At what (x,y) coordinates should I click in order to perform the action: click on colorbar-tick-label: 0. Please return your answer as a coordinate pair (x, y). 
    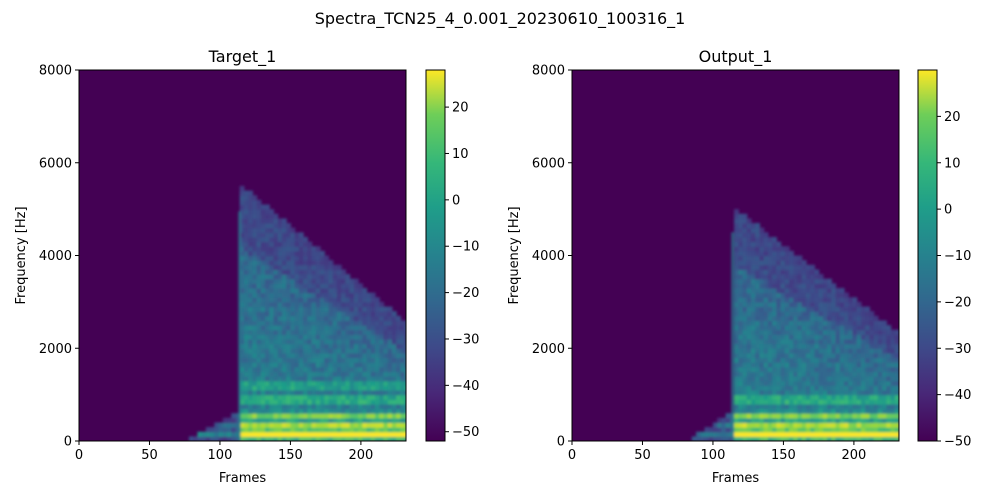
    Looking at the image, I should click on (948, 210).